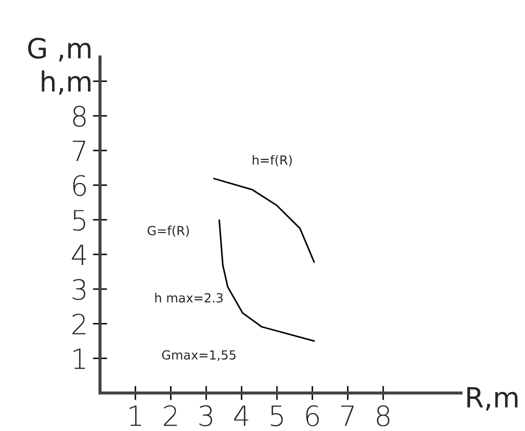 The image size is (525, 431). What do you see at coordinates (79, 185) in the screenshot?
I see `y-tick-label: 6` at bounding box center [79, 185].